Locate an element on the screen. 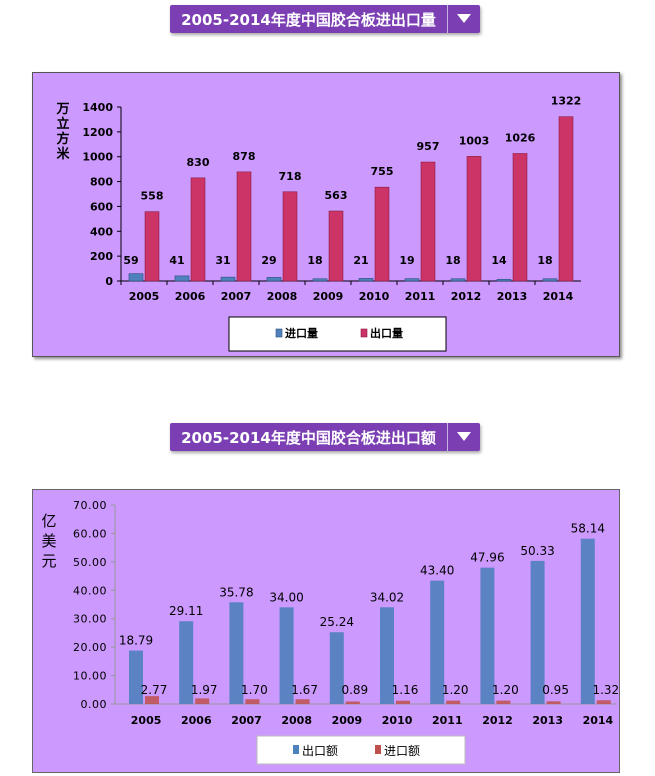  chart2-title-bar: 2005-2014年度中国胶合板进出口额 is located at coordinates (325, 437).